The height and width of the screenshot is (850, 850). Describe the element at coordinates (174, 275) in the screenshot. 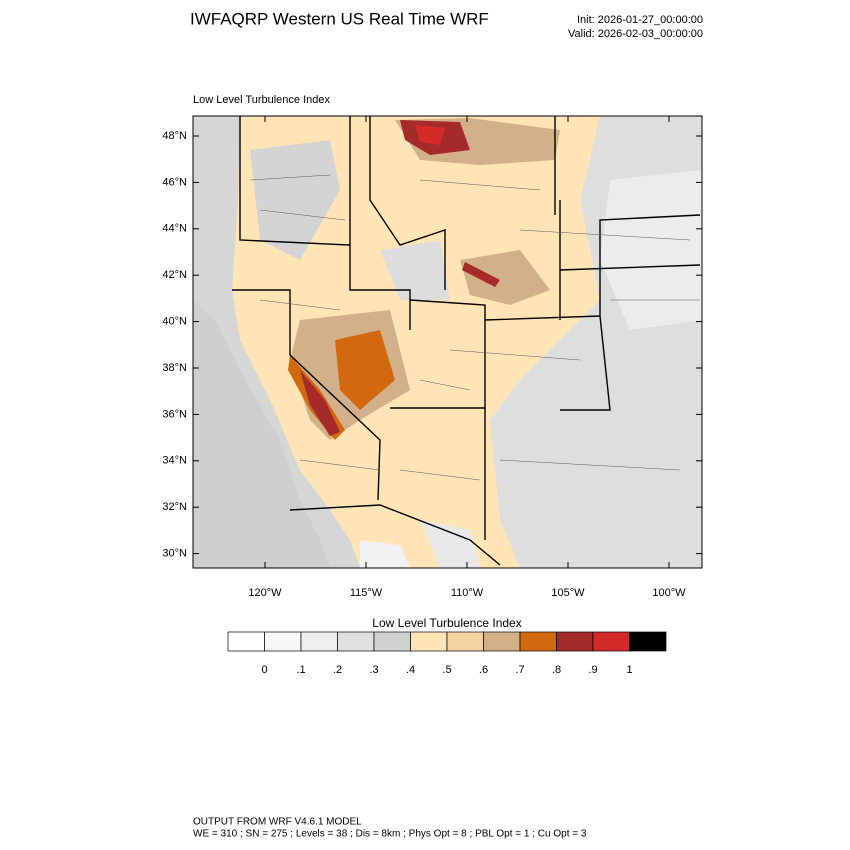

I see `lat-label: 42°N` at that location.